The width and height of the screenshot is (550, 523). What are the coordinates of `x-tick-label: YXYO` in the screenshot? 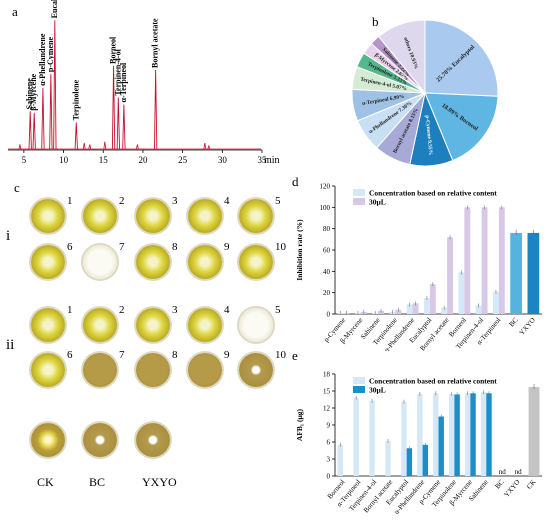 It's located at (527, 326).